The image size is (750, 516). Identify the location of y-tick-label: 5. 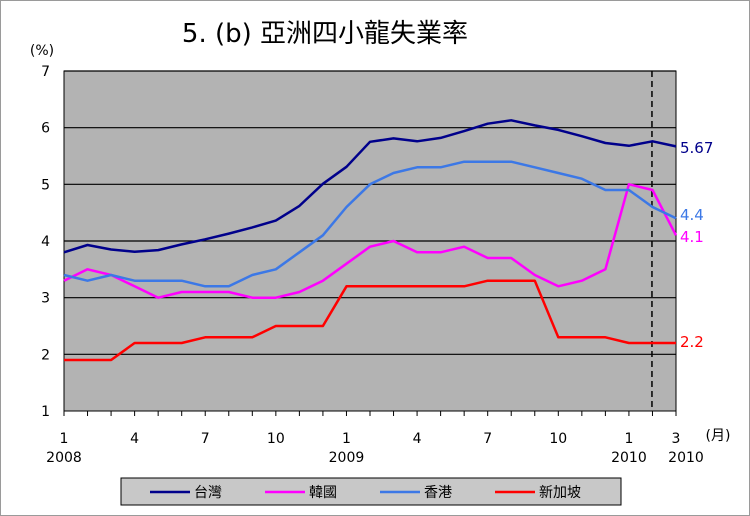
(45, 185).